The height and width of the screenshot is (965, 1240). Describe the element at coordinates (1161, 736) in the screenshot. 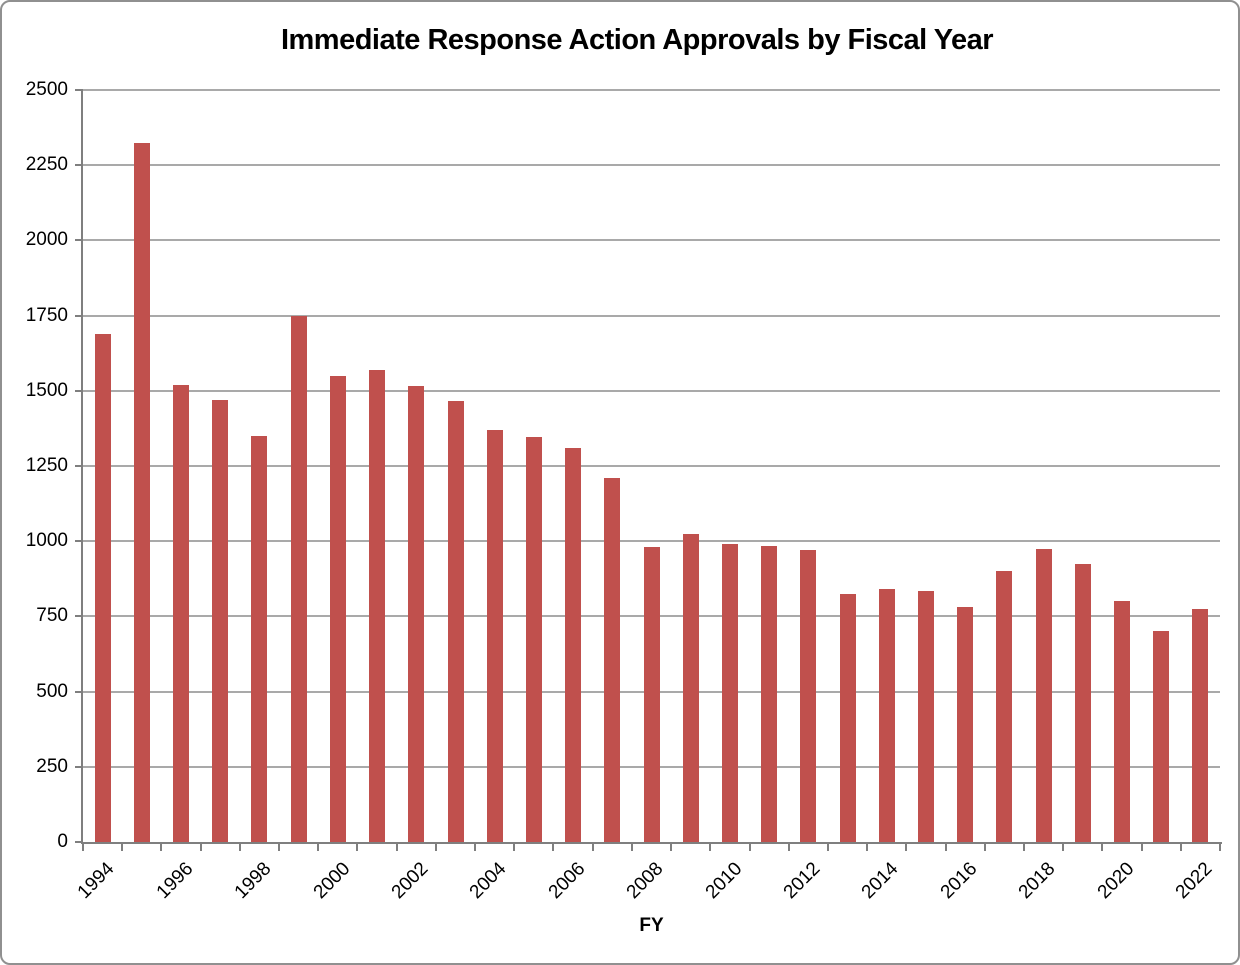

I see `bar-2021` at that location.